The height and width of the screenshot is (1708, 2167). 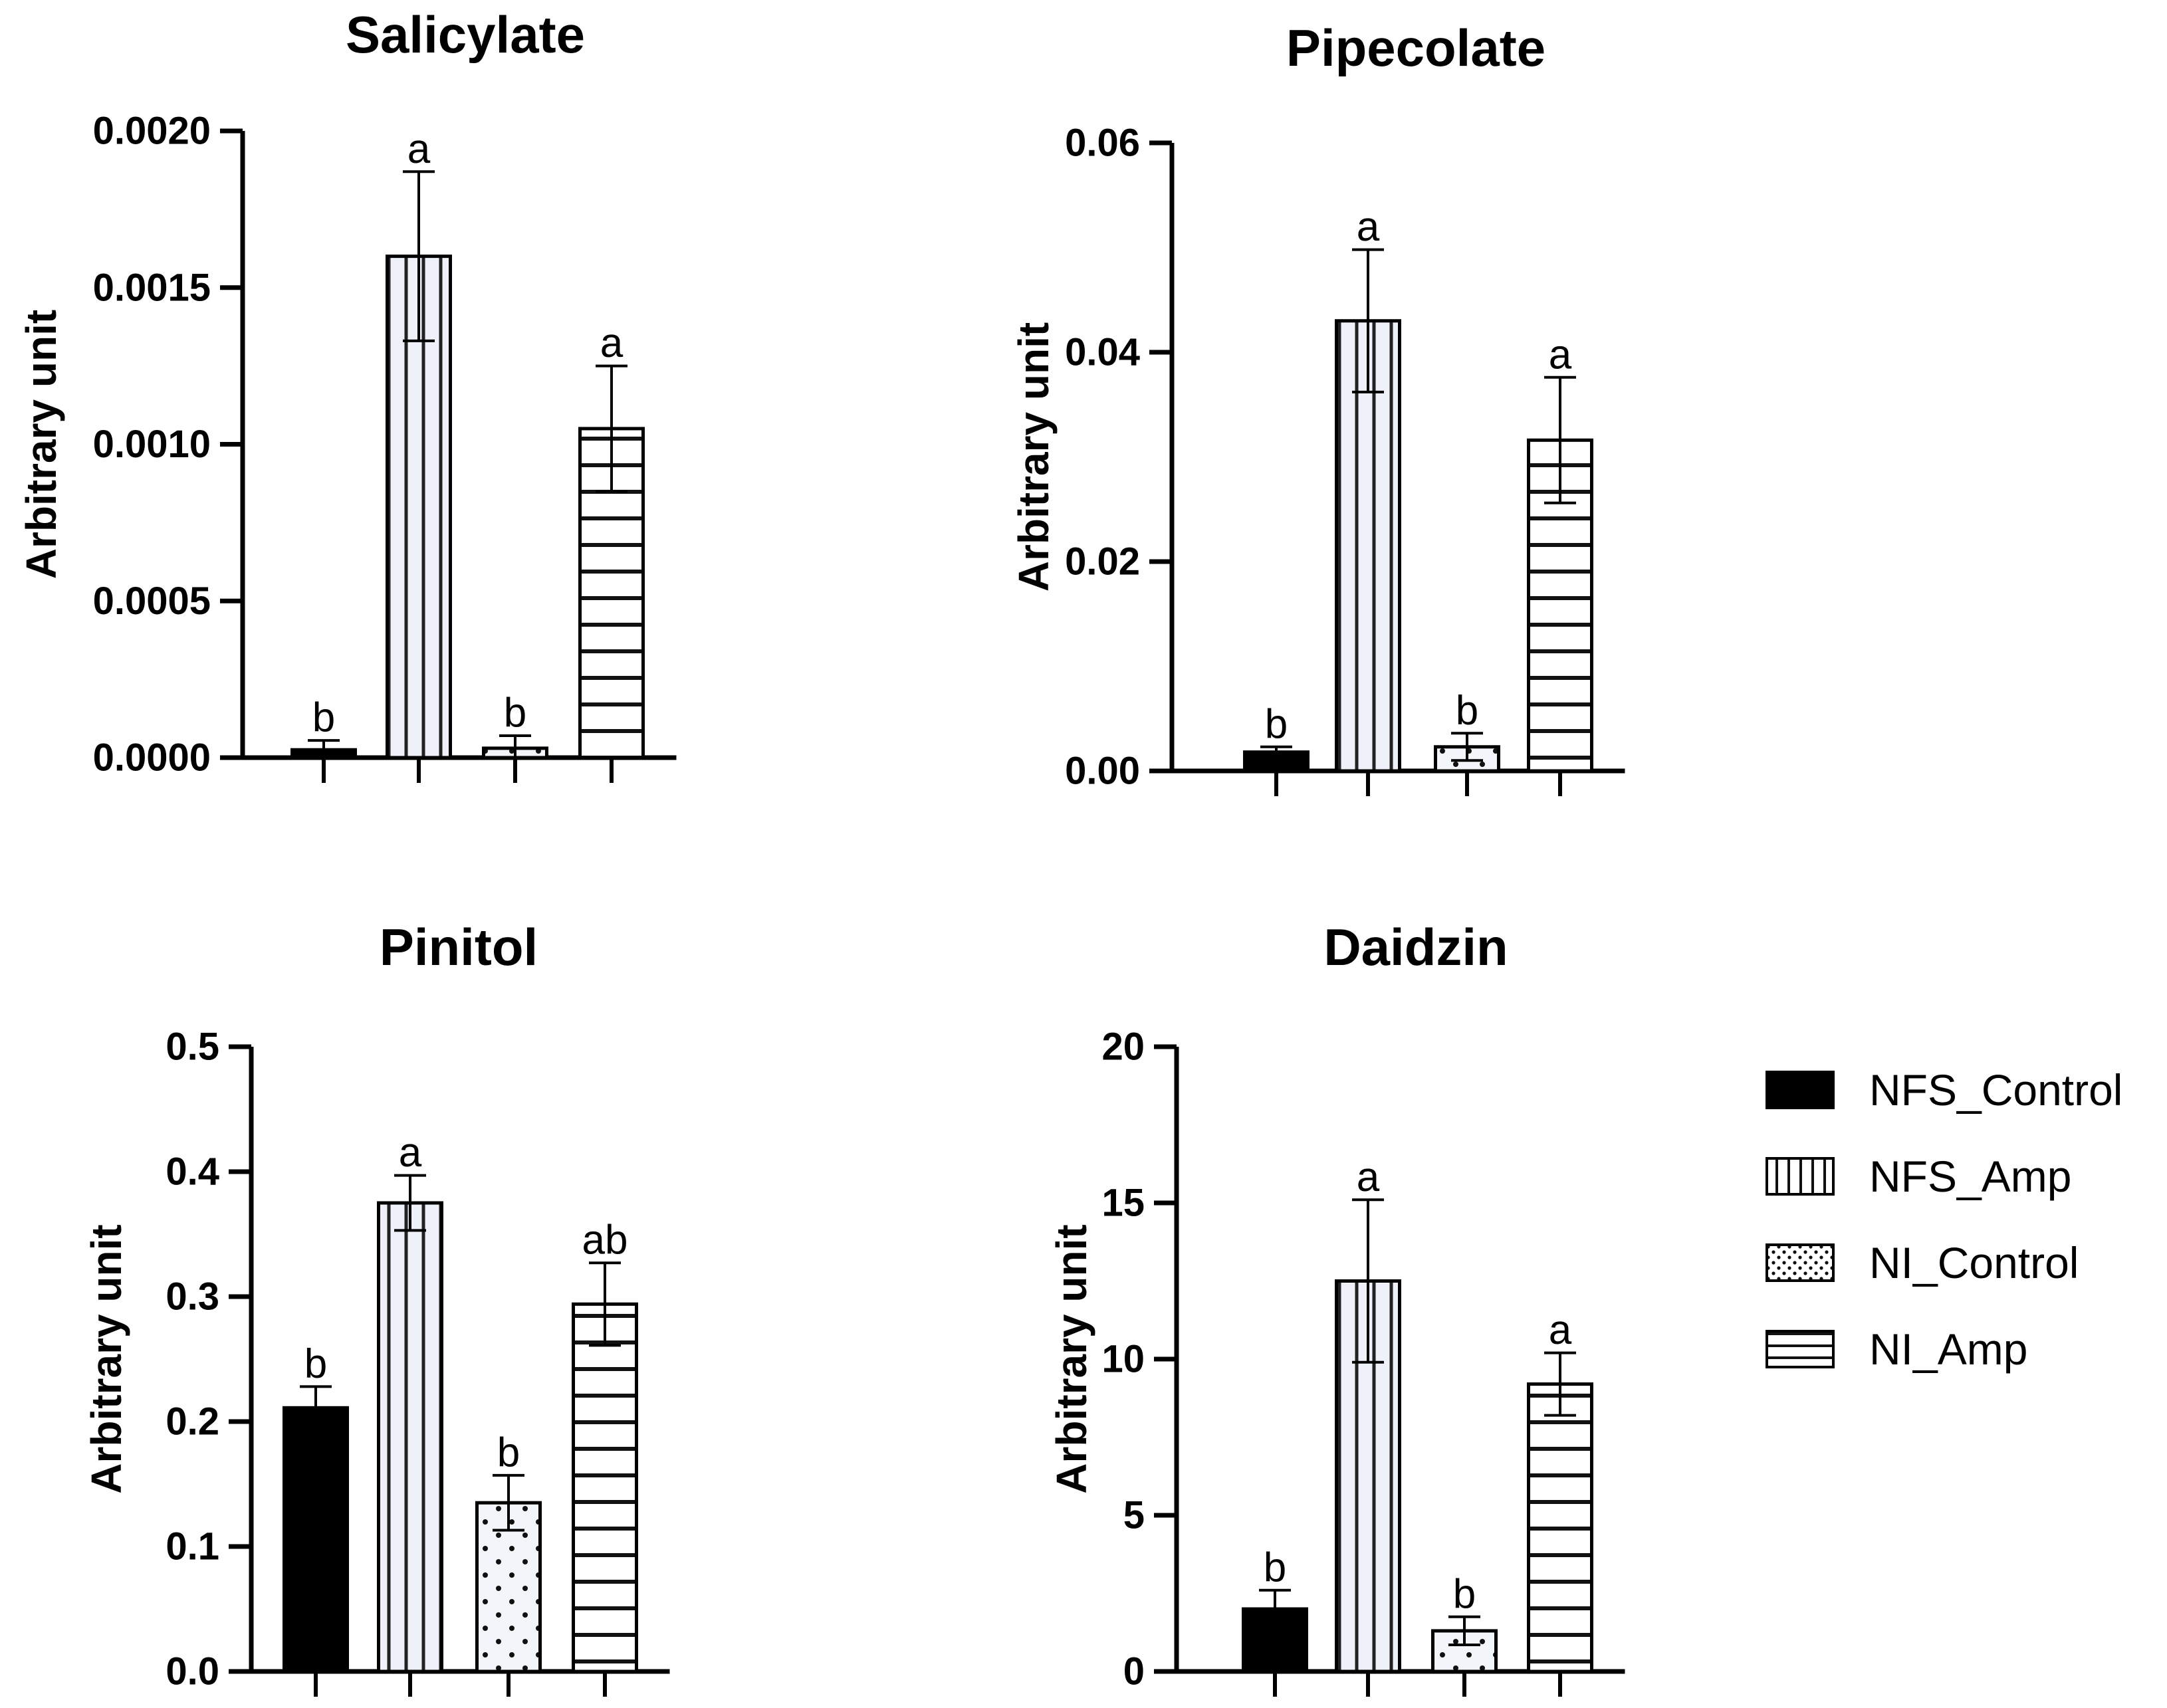 What do you see at coordinates (152, 287) in the screenshot?
I see `y-tick-label: 0.0015` at bounding box center [152, 287].